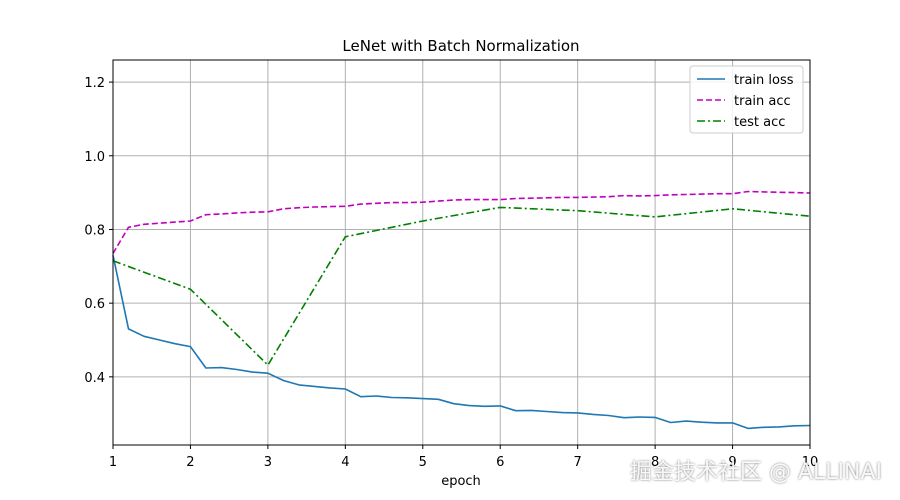 Image resolution: width=900 pixels, height=500 pixels. I want to click on x-tick-label: 9, so click(732, 462).